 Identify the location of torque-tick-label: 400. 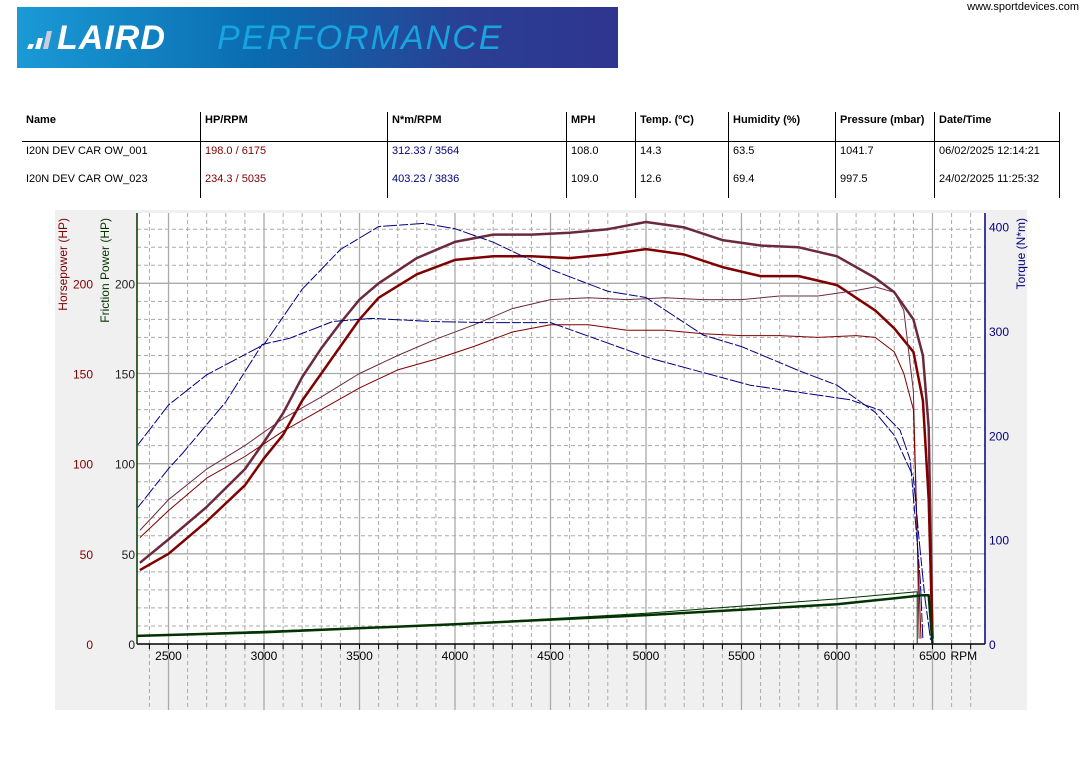
(999, 228).